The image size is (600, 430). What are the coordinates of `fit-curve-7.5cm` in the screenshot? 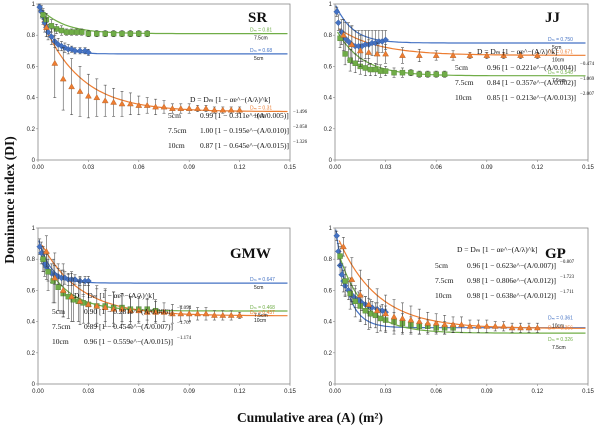 It's located at (461, 54).